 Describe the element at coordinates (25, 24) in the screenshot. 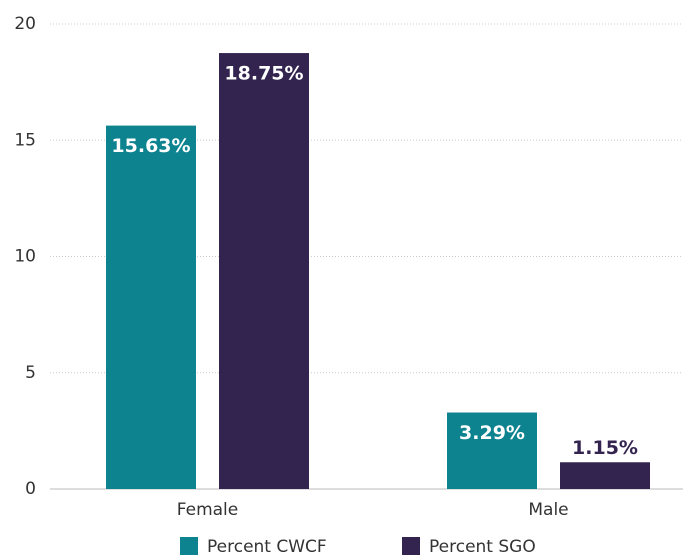

I see `y-tick-label: 20` at that location.